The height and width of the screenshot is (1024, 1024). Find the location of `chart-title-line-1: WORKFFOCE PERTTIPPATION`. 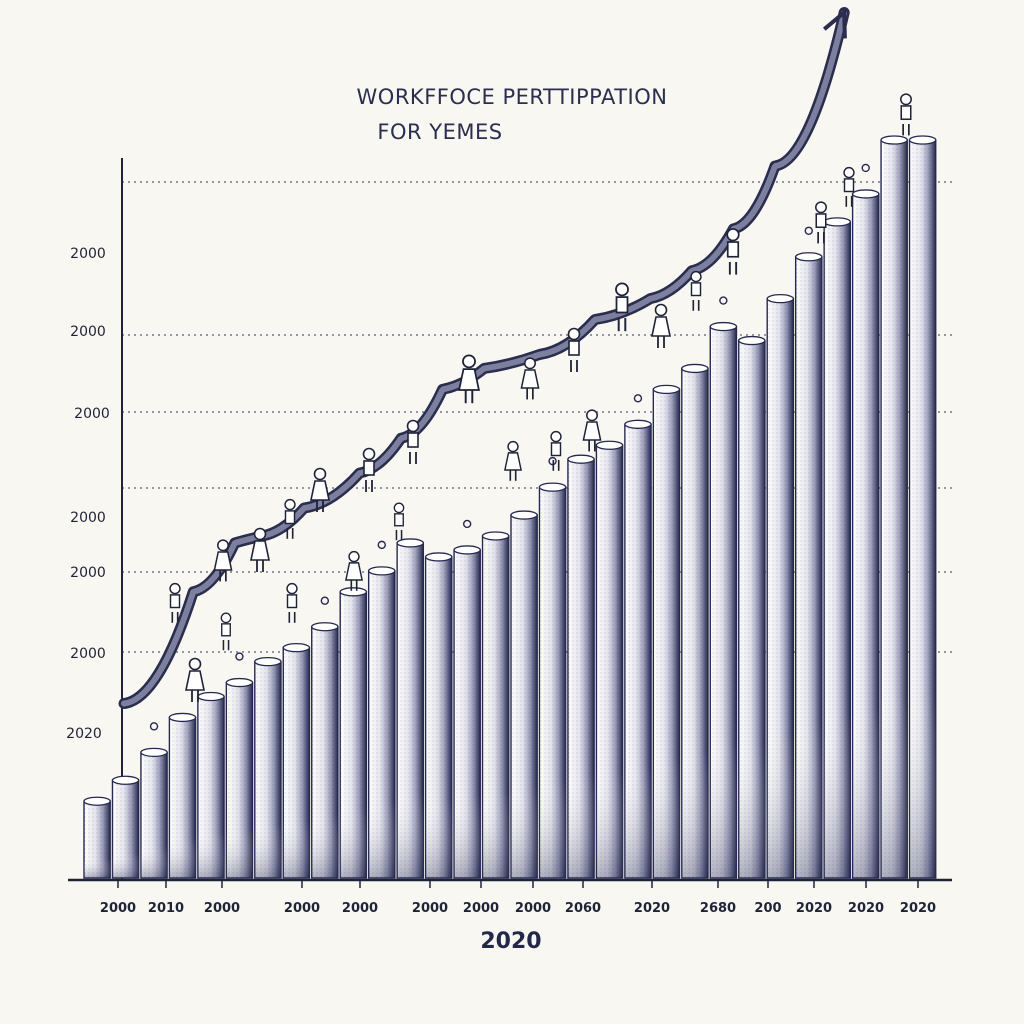

chart-title-line-1: WORKFFOCE PERTTIPPATION is located at coordinates (512, 97).